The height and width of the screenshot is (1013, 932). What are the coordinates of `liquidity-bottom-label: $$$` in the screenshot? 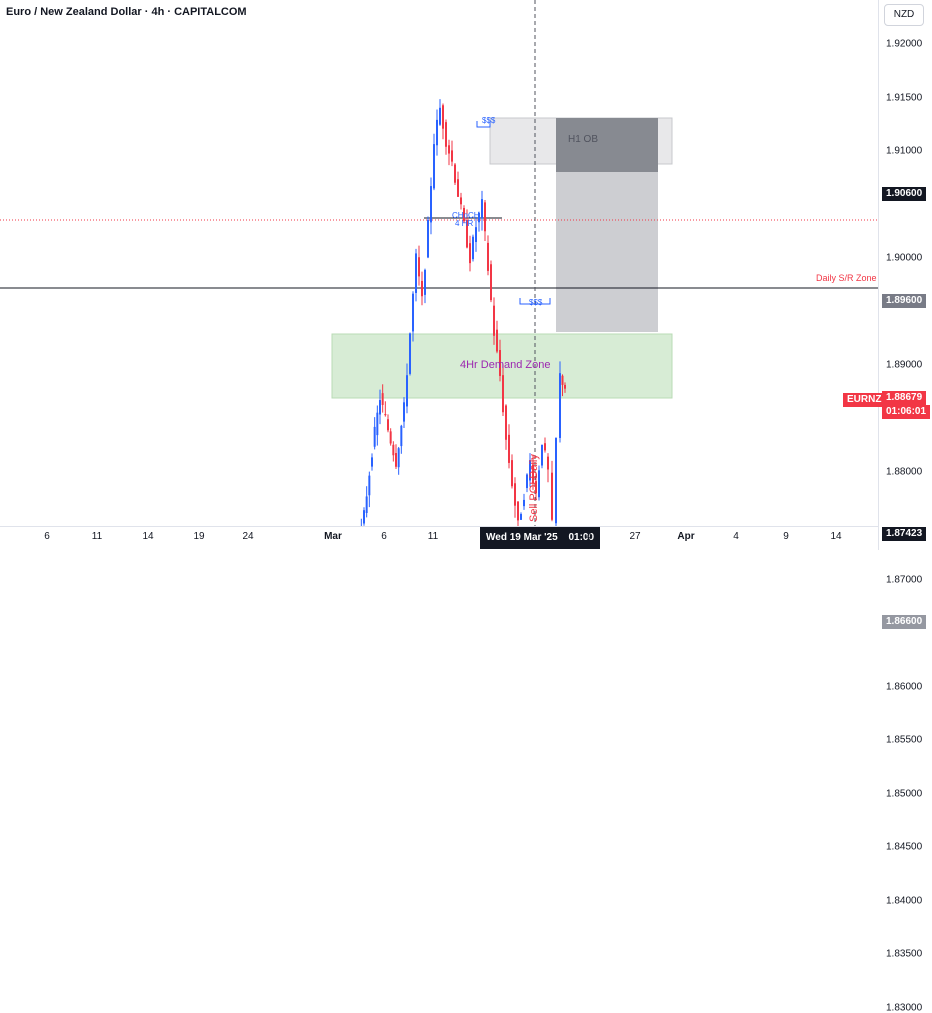 It's located at (536, 302).